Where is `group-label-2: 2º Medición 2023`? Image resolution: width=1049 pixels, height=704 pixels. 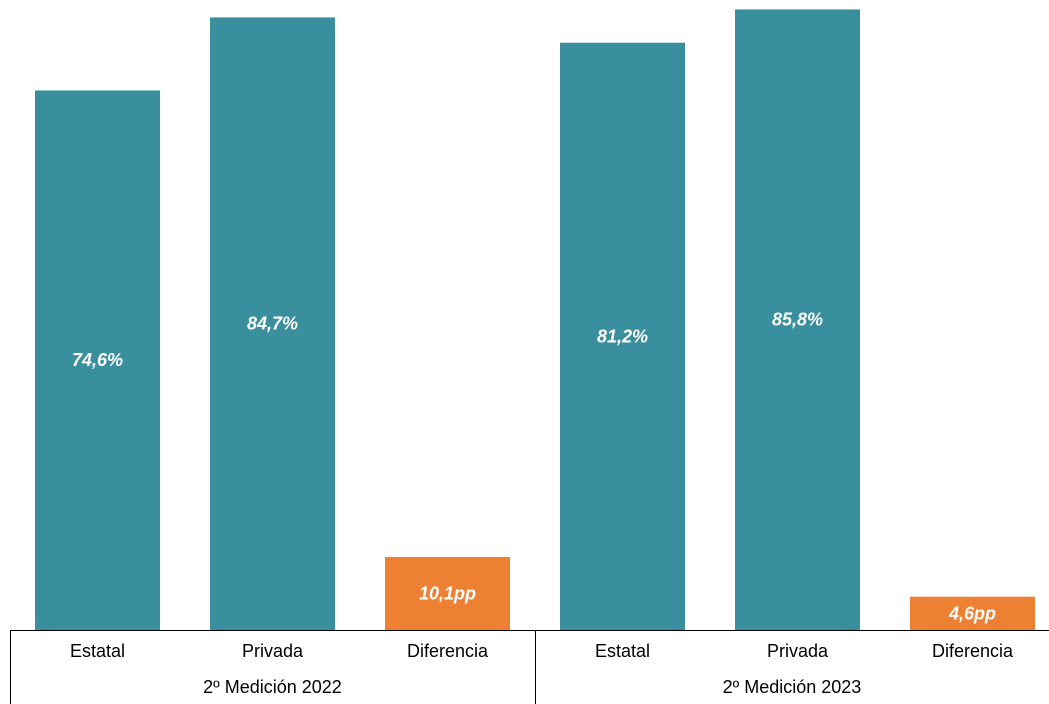
group-label-2: 2º Medición 2023 is located at coordinates (792, 687).